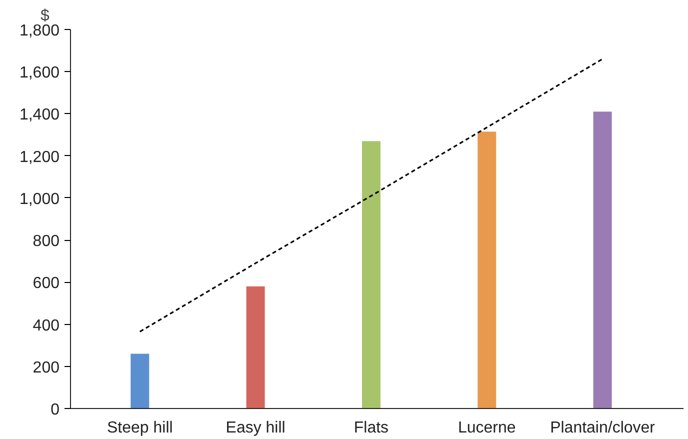  What do you see at coordinates (39, 31) in the screenshot?
I see `y-tick-label: 1,800` at bounding box center [39, 31].